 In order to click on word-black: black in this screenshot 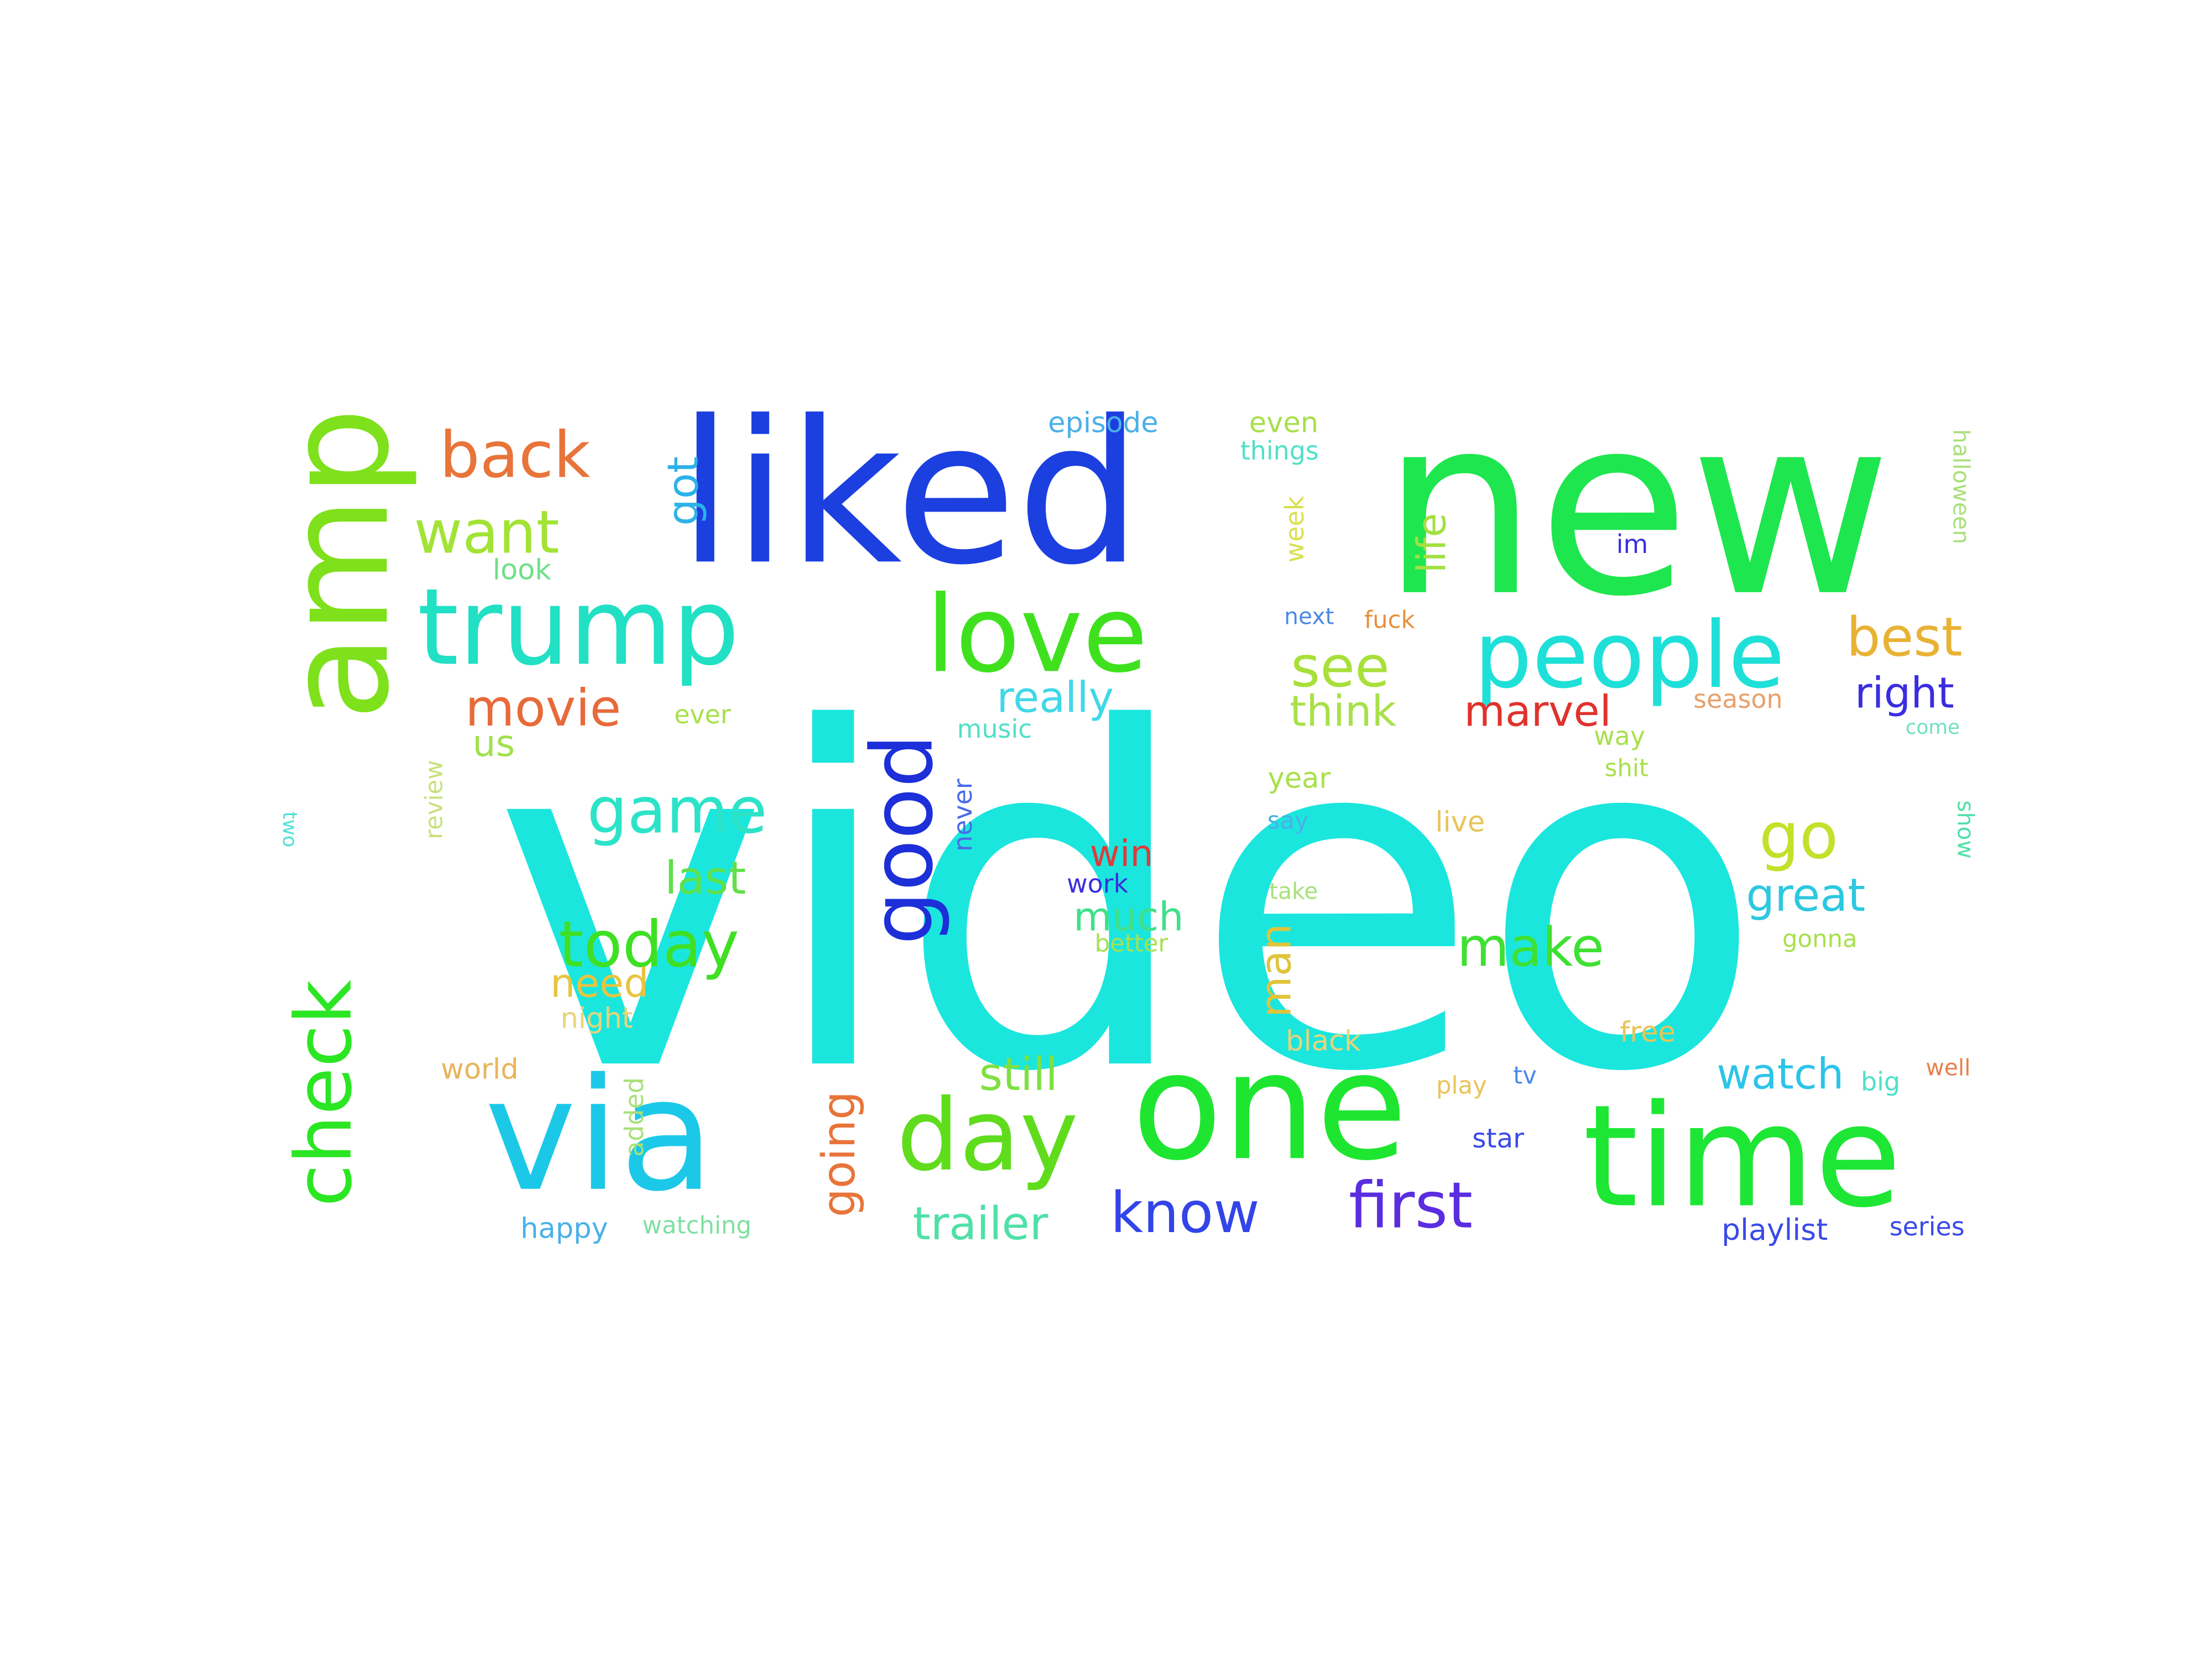, I will do `click(1323, 1041)`.